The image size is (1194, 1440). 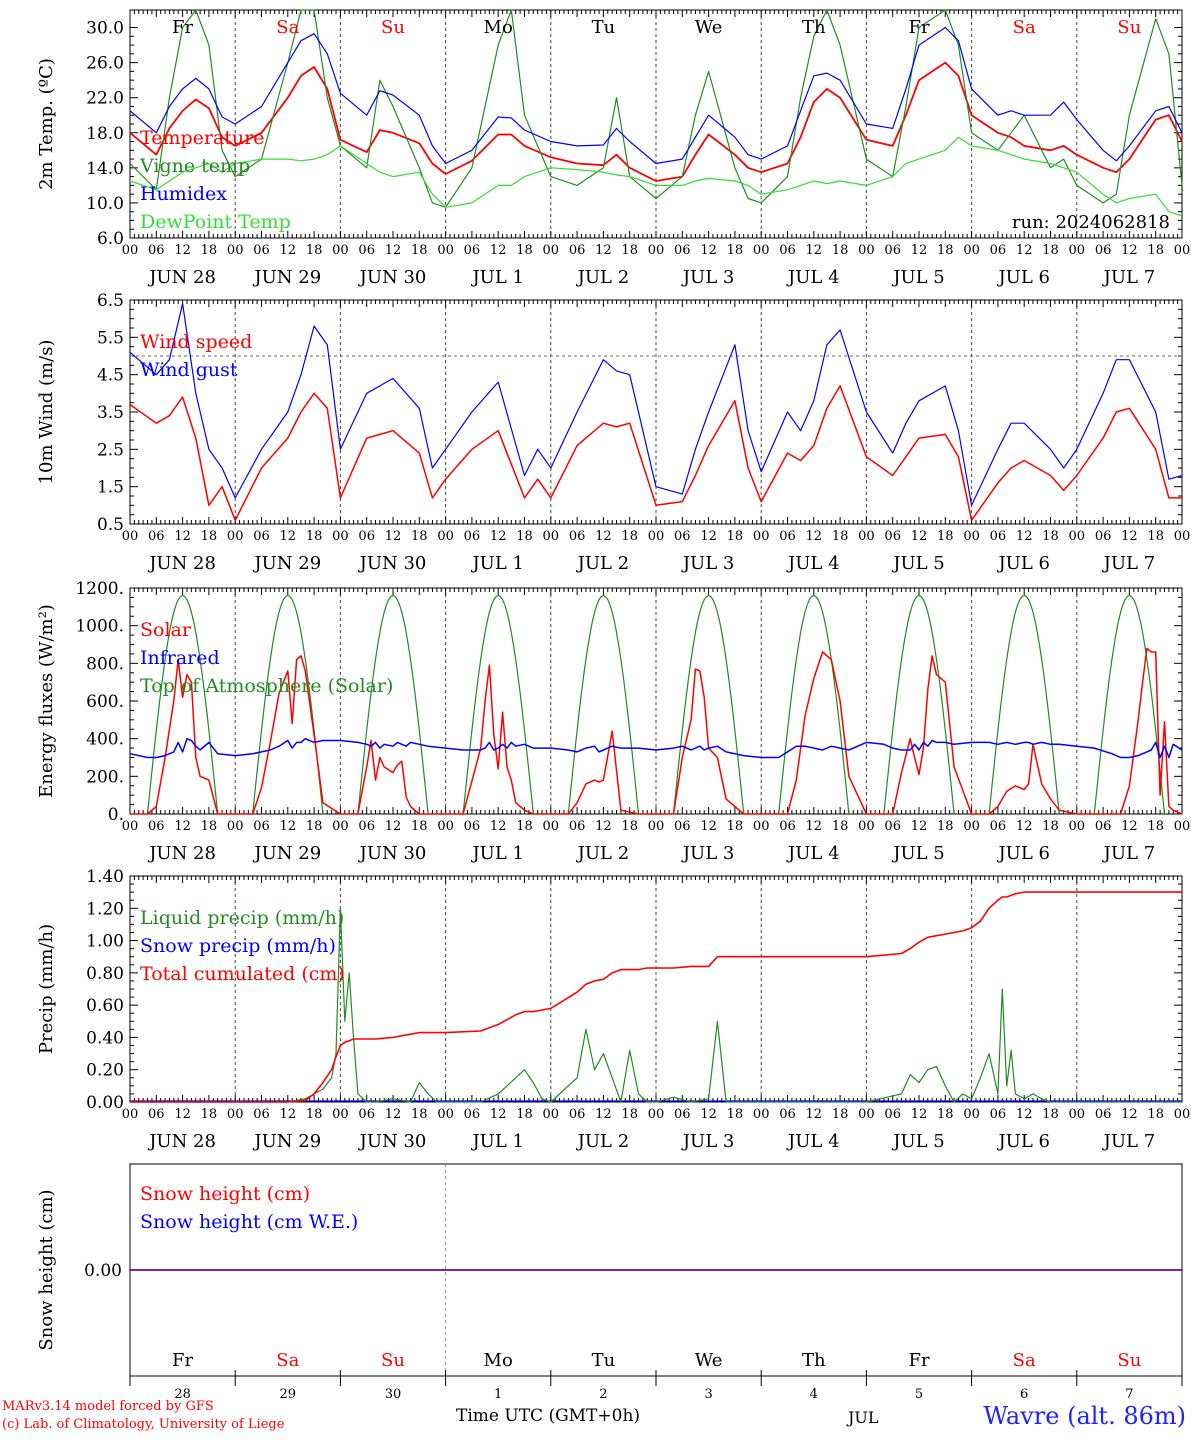 What do you see at coordinates (919, 1394) in the screenshot?
I see `day-number: 5` at bounding box center [919, 1394].